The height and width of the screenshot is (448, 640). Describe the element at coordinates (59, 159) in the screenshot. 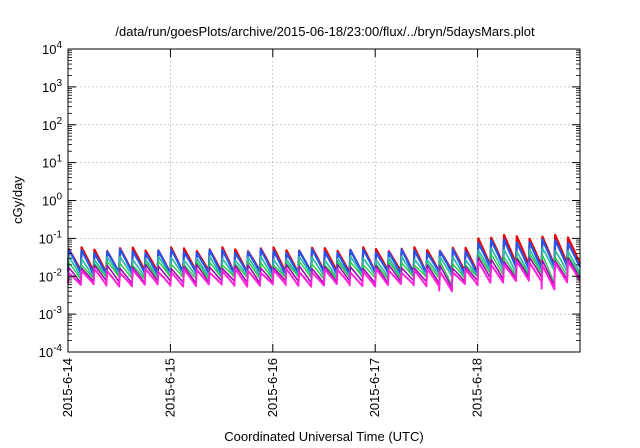

I see `y-tick-exponent: 1` at that location.